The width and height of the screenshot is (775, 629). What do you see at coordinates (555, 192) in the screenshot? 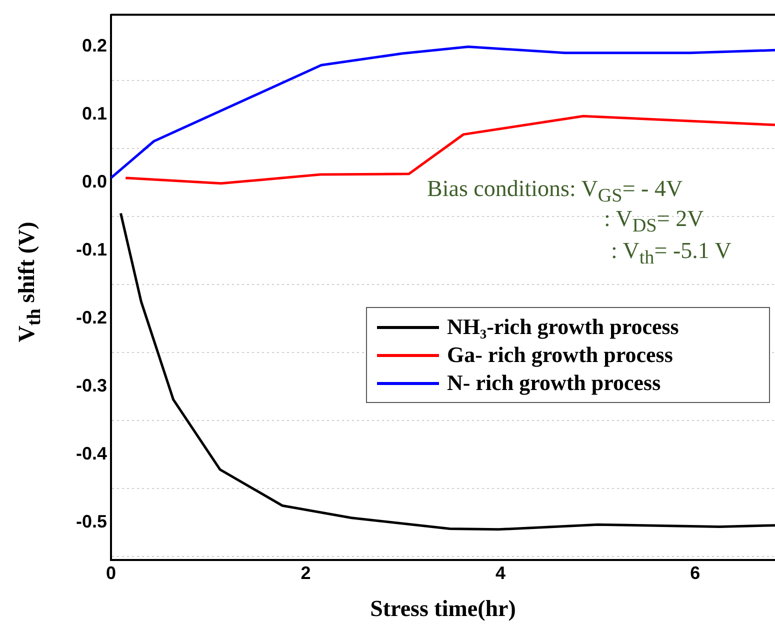
I see `annotation: Bias conditions: V$_{GS}$= - 4V` at bounding box center [555, 192].